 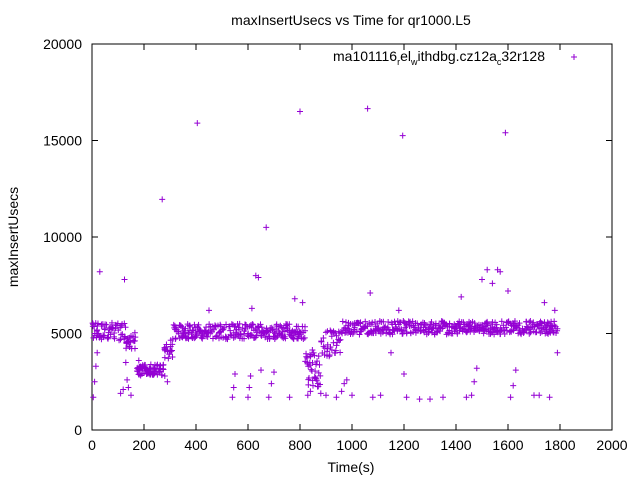 I want to click on x-tick-label: 200, so click(x=144, y=445).